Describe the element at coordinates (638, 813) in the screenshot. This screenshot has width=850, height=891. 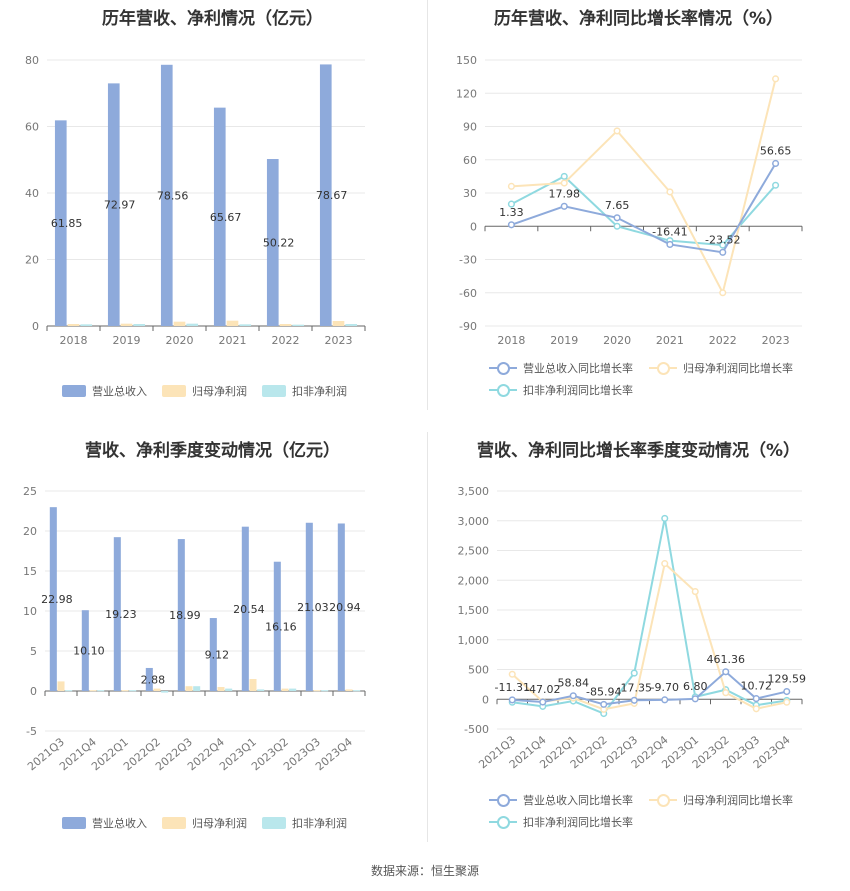
I see `legend: 营业总收入同比增长率 归母净利润同比增长率 扣非净利润同比增长率` at that location.